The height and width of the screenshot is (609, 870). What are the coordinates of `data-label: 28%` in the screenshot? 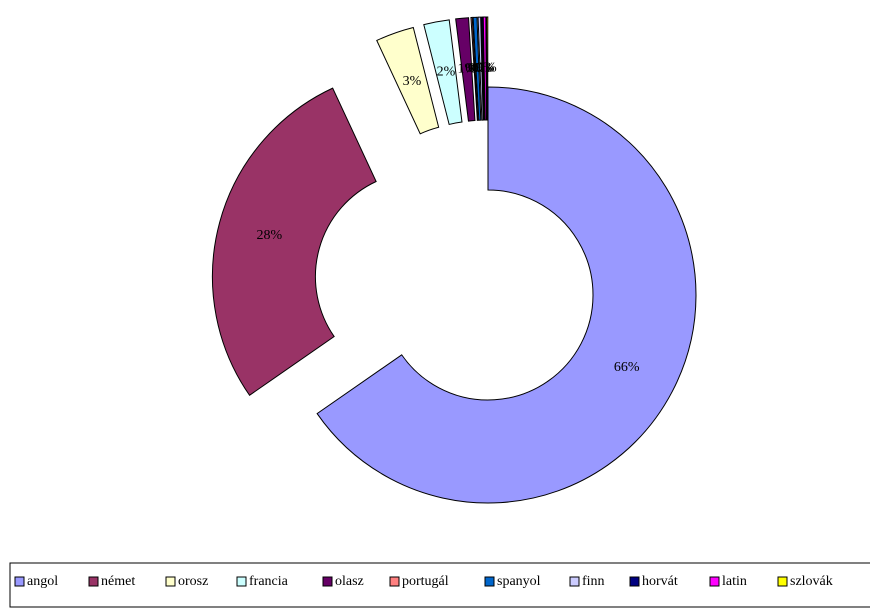 It's located at (270, 235).